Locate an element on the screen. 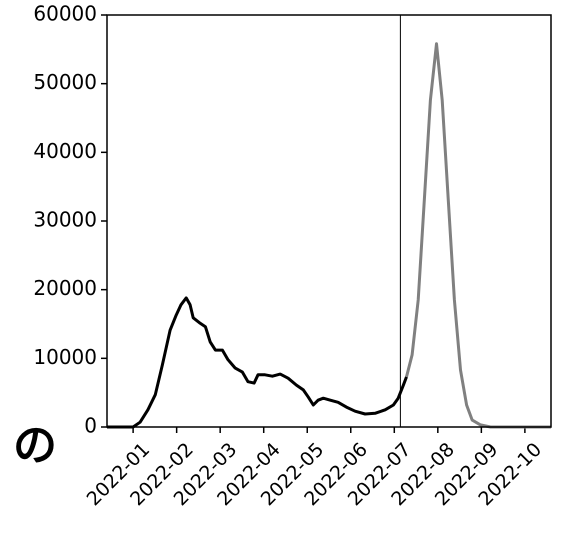 Image resolution: width=564 pixels, height=537 pixels. y-tick-label: 60000 is located at coordinates (65, 14).